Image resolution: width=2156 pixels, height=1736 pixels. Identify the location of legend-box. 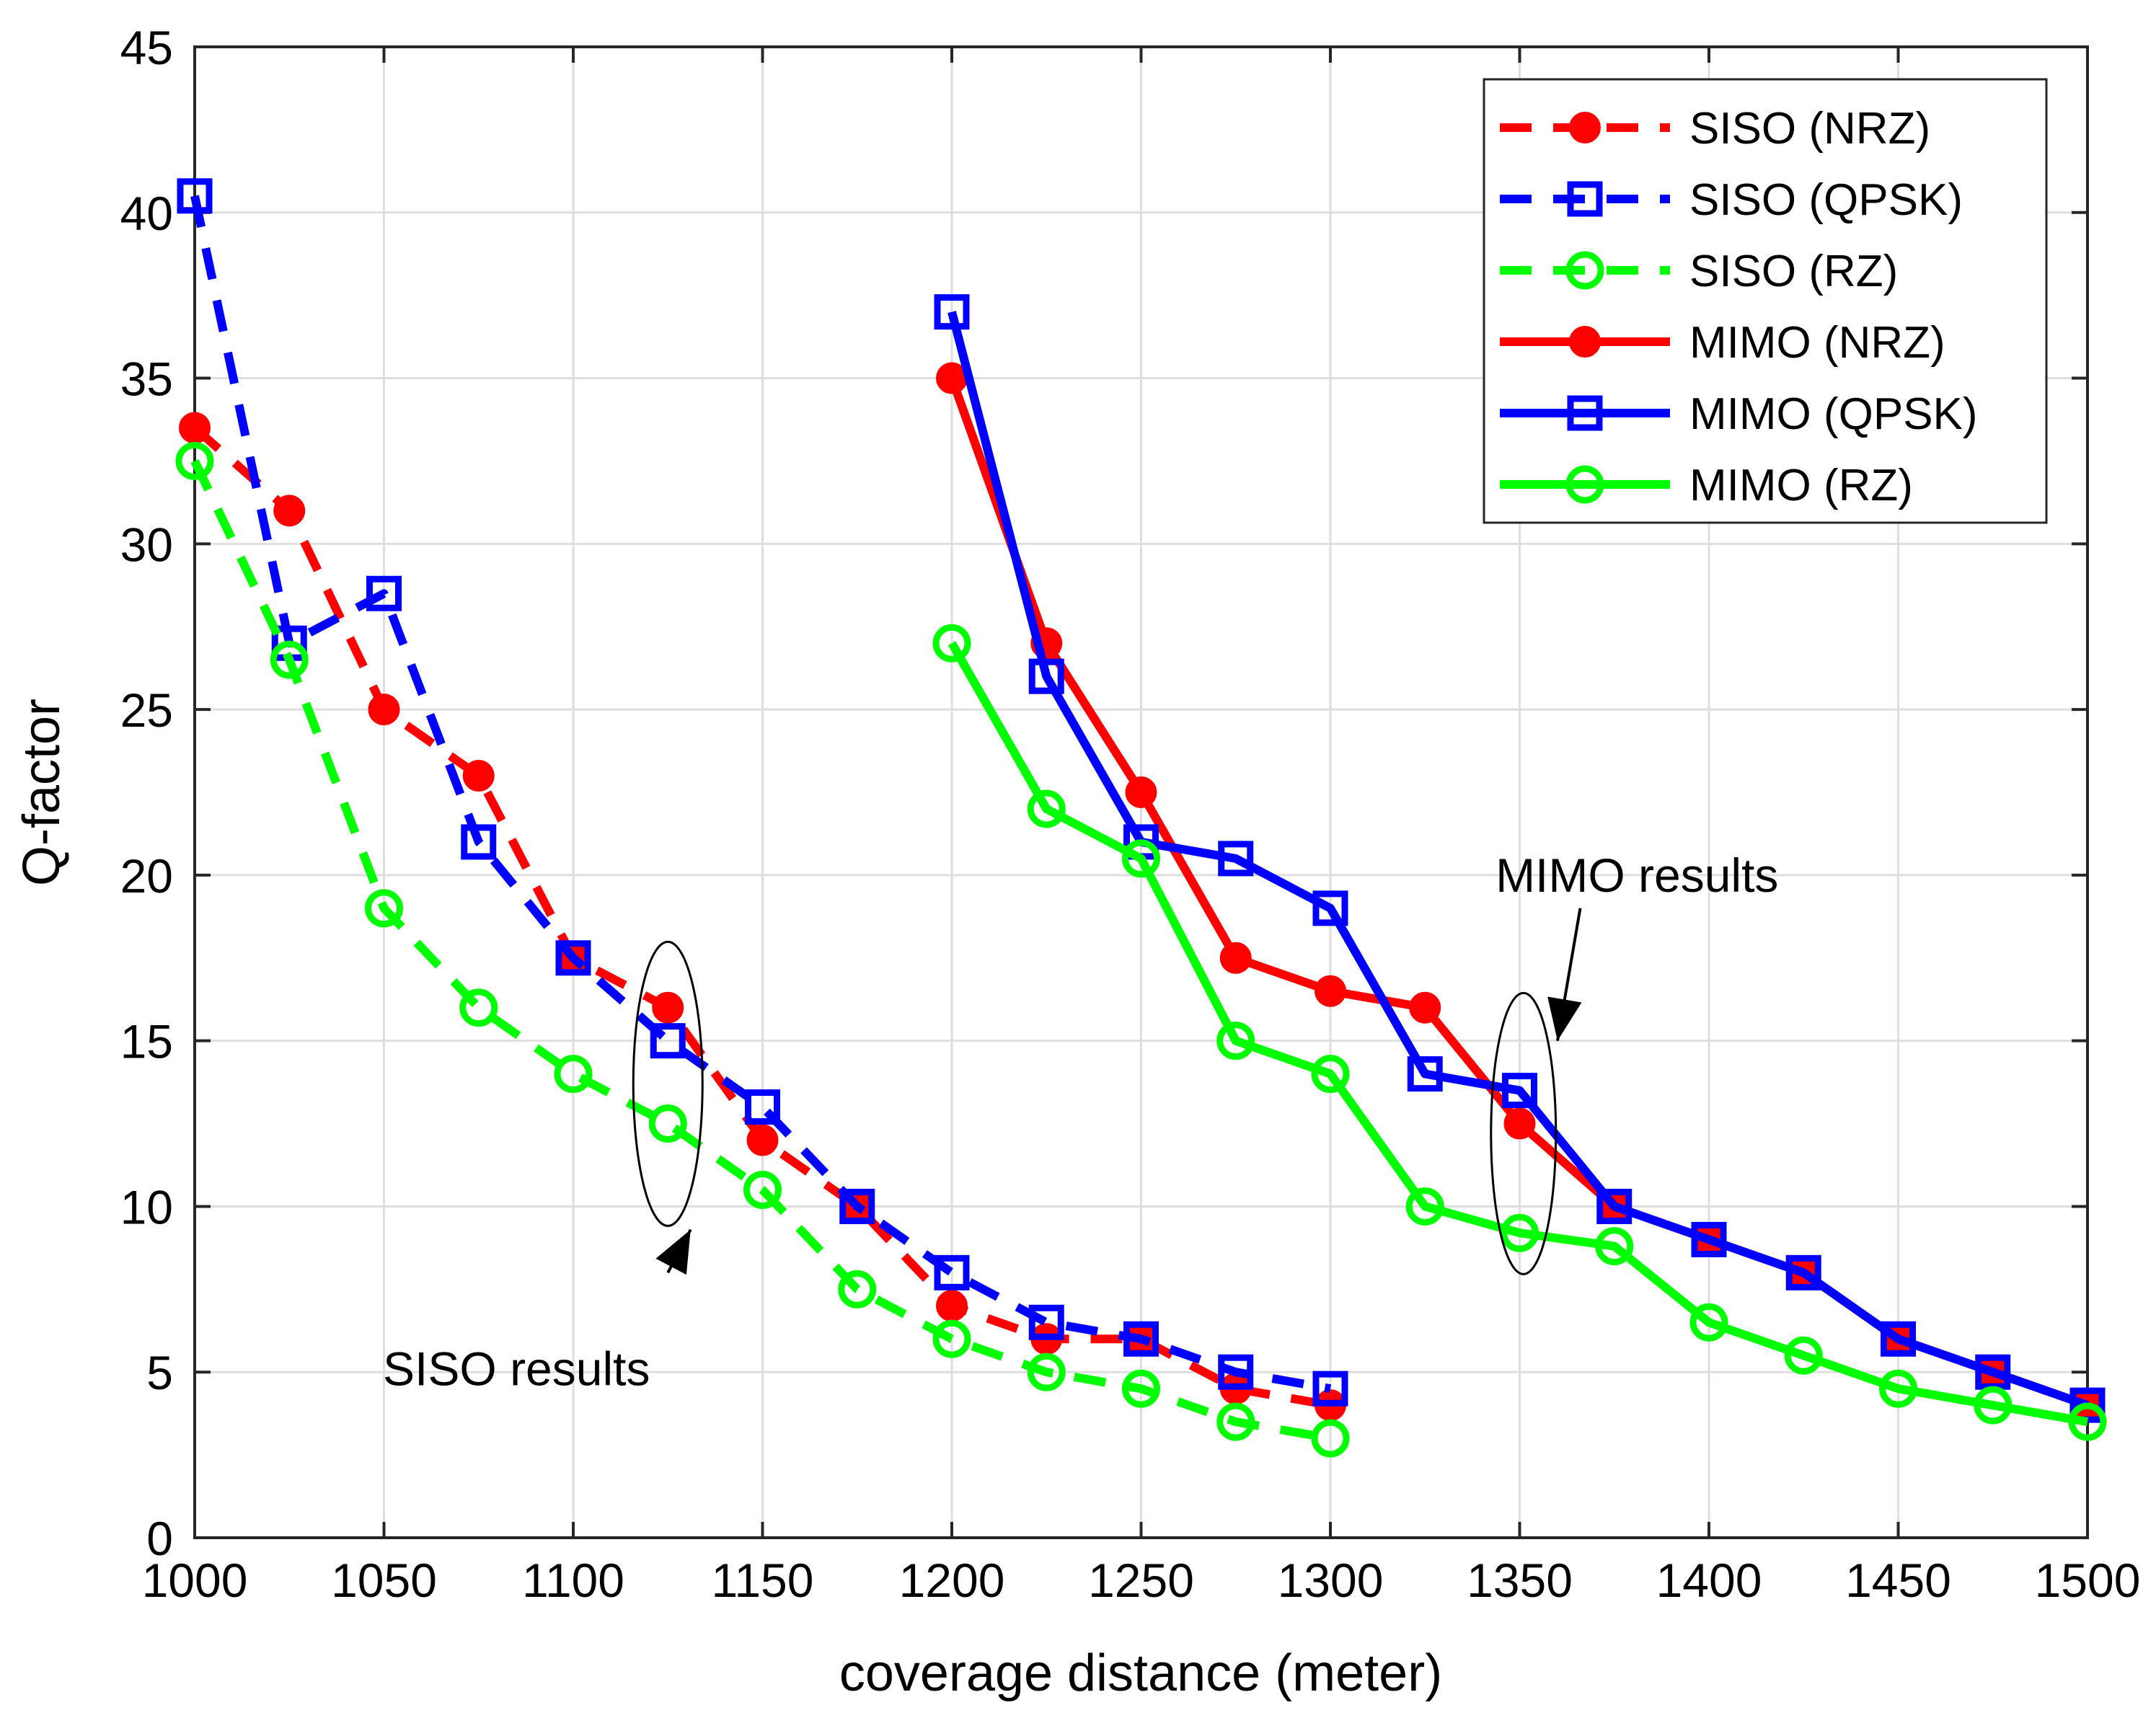
(1765, 301).